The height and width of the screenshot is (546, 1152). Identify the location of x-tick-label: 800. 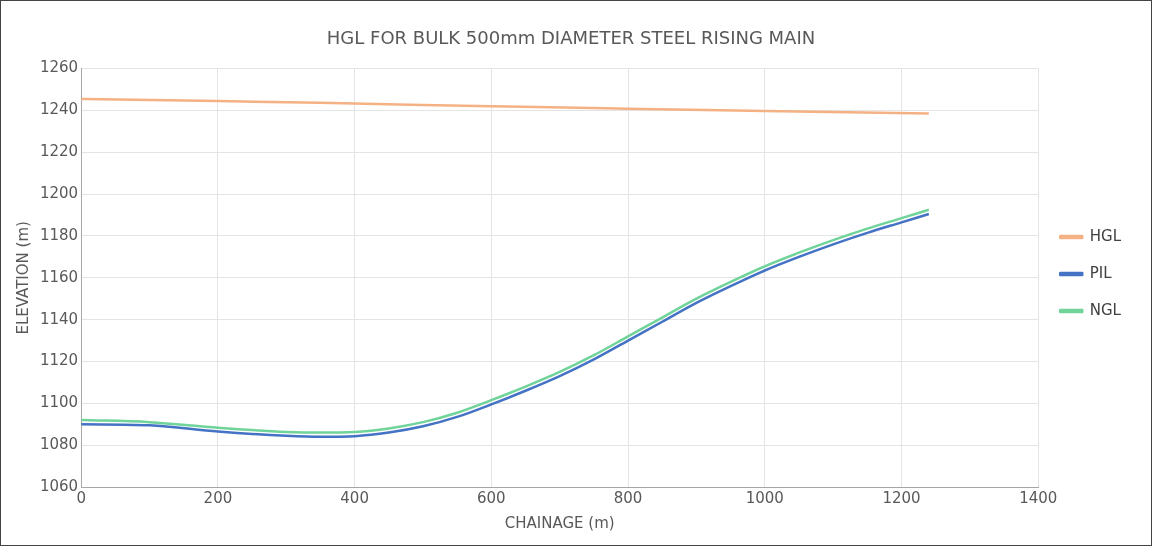
(628, 497).